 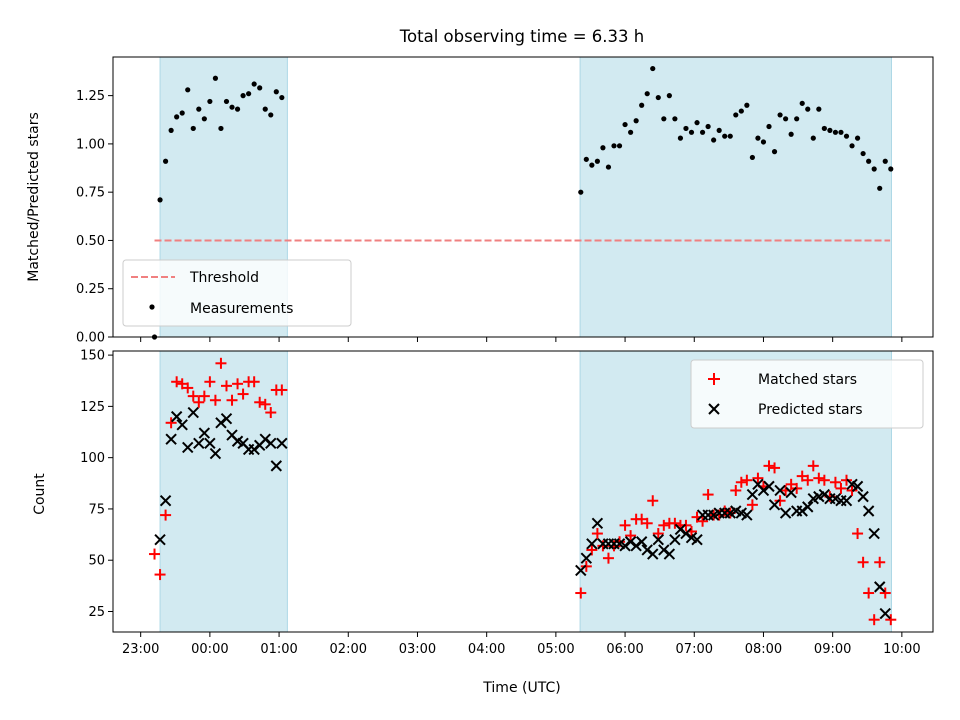 I want to click on x-tick-label: 06:00, so click(x=624, y=649).